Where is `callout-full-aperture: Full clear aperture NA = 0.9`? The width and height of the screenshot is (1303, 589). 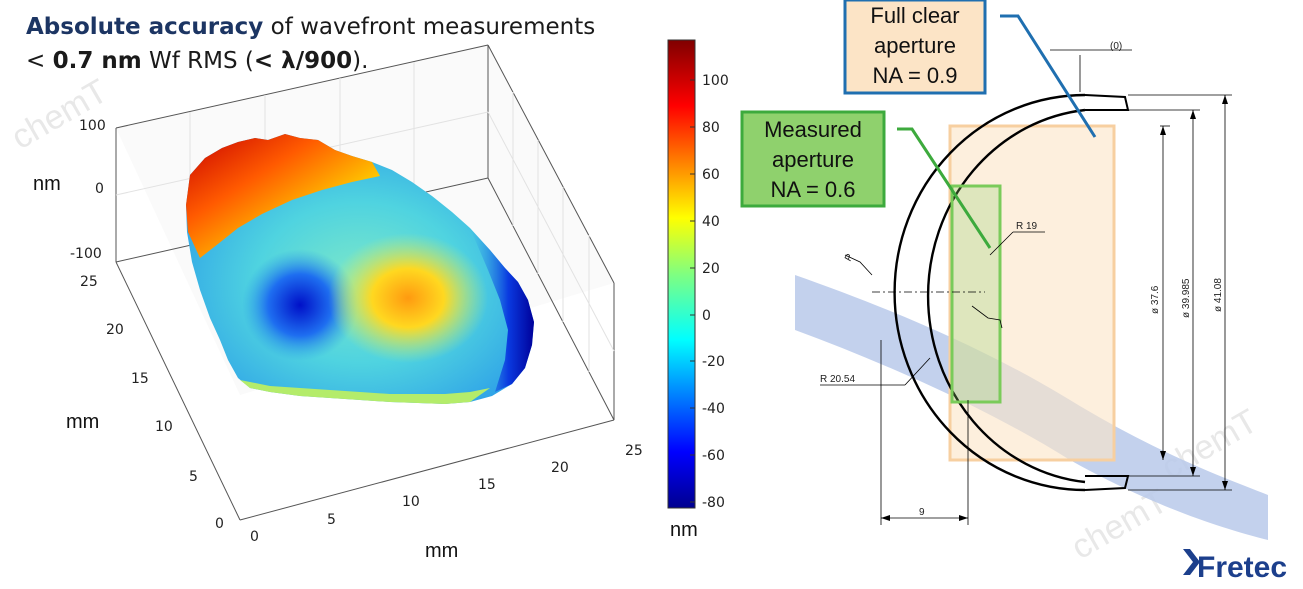 callout-full-aperture: Full clear aperture NA = 0.9 is located at coordinates (970, 69).